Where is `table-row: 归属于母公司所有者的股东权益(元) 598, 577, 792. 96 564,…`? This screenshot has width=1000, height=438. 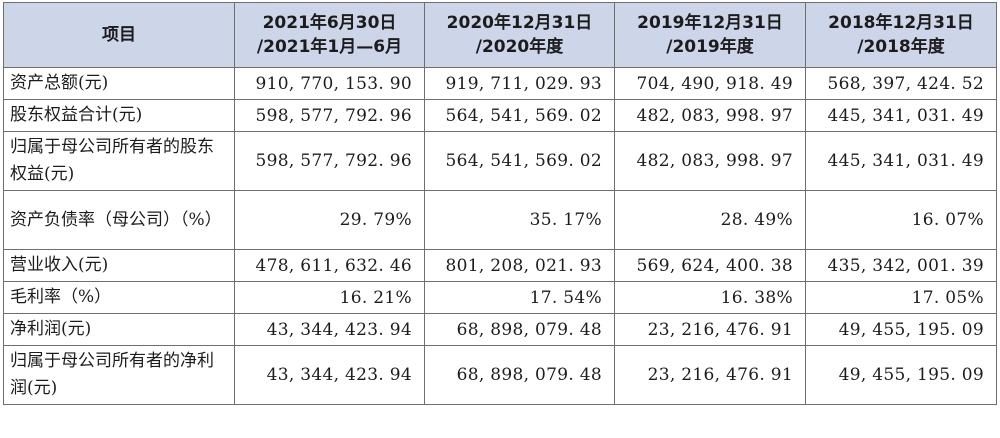 table-row: 归属于母公司所有者的股东权益(元) 598, 577, 792. 96 564,… is located at coordinates (500, 161).